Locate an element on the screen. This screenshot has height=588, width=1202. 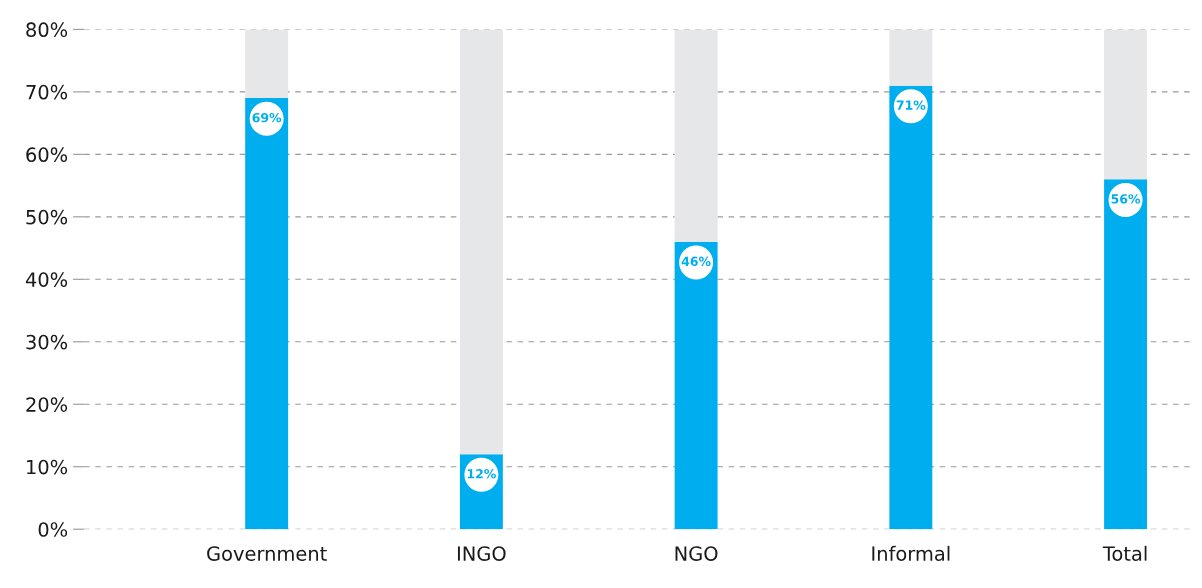
y-tick-label: 80% is located at coordinates (47, 30).